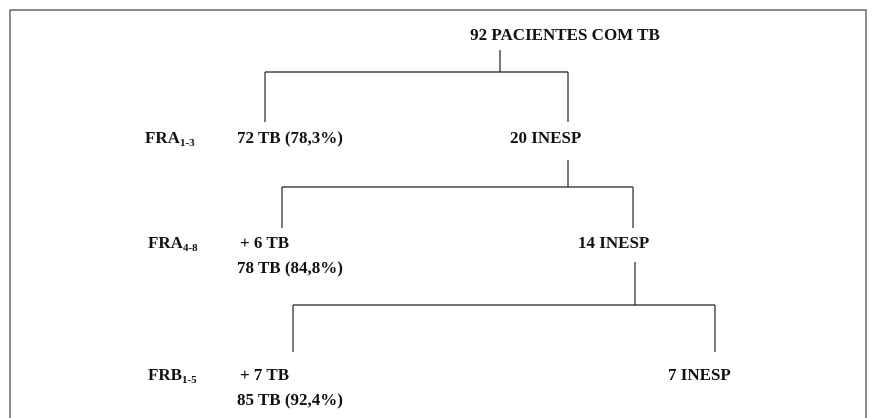 The width and height of the screenshot is (875, 418). I want to click on result: 85 TB (92,4%), so click(290, 399).